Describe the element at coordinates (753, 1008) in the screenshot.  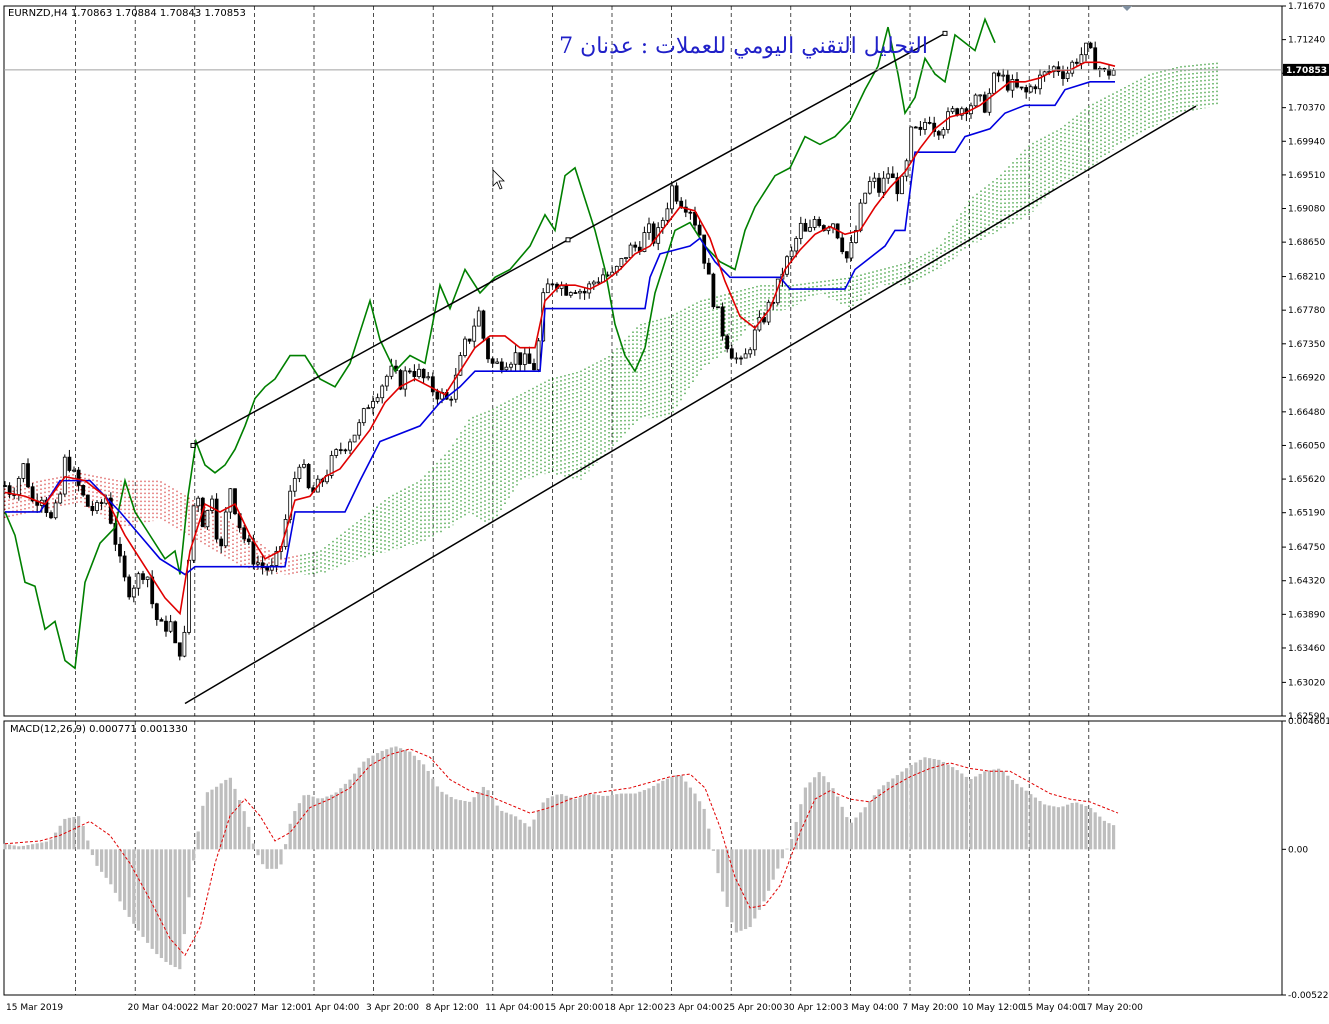
I see `time-tick-label: 25 Apr 20:00` at that location.